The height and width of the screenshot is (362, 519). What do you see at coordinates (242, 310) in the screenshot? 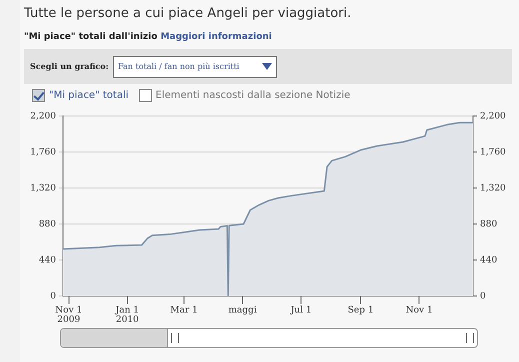
I see `x-tick-label: maggi` at bounding box center [242, 310].